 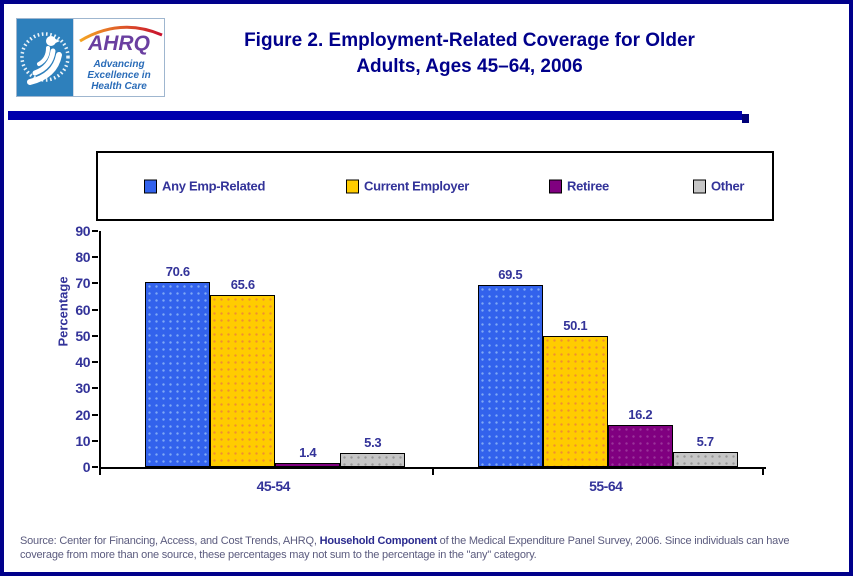 I want to click on tagline-line2: Excellence in, so click(x=119, y=75).